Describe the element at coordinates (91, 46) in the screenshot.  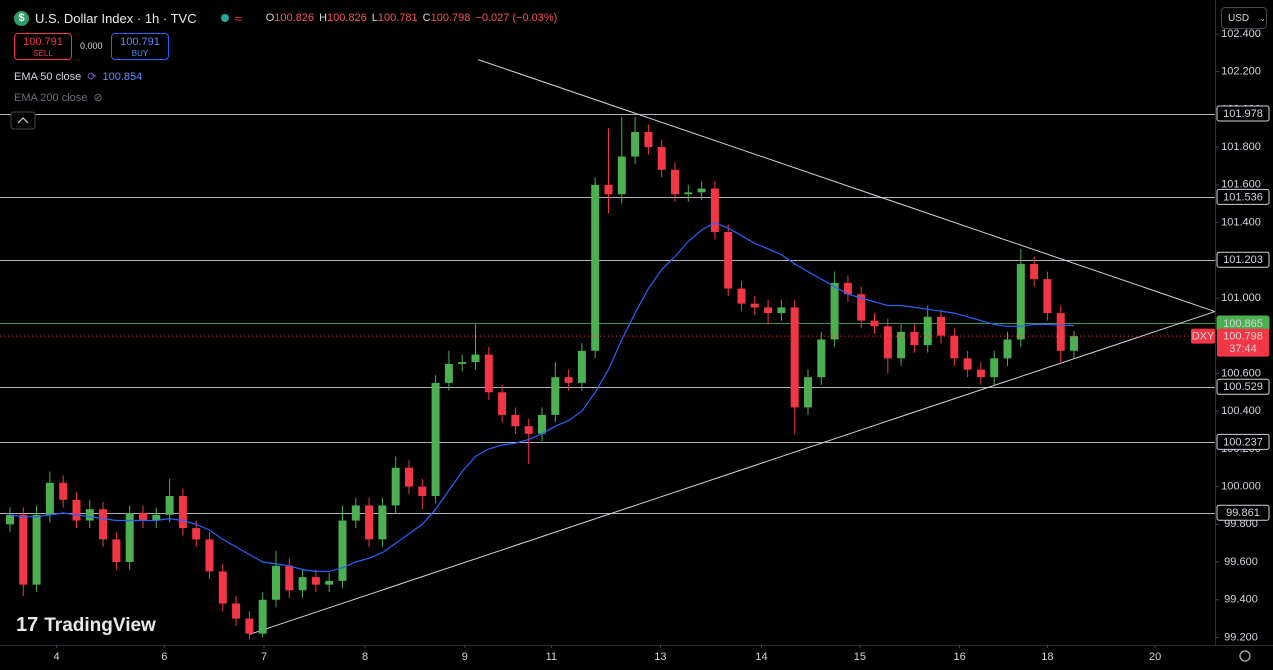
I see `spread: 0.000` at that location.